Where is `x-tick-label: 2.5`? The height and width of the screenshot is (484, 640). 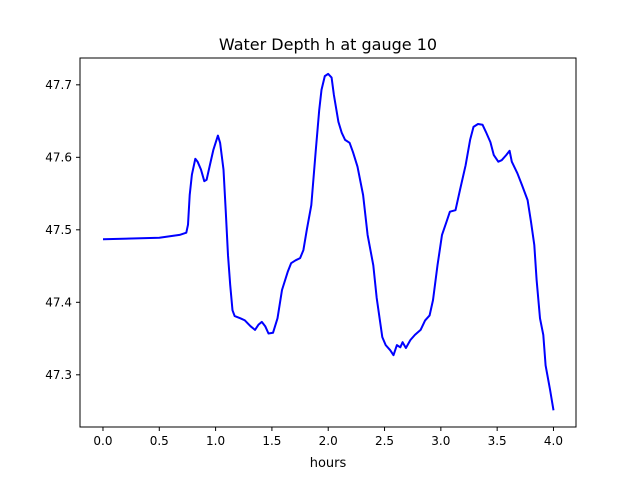
x-tick-label: 2.5 is located at coordinates (384, 441).